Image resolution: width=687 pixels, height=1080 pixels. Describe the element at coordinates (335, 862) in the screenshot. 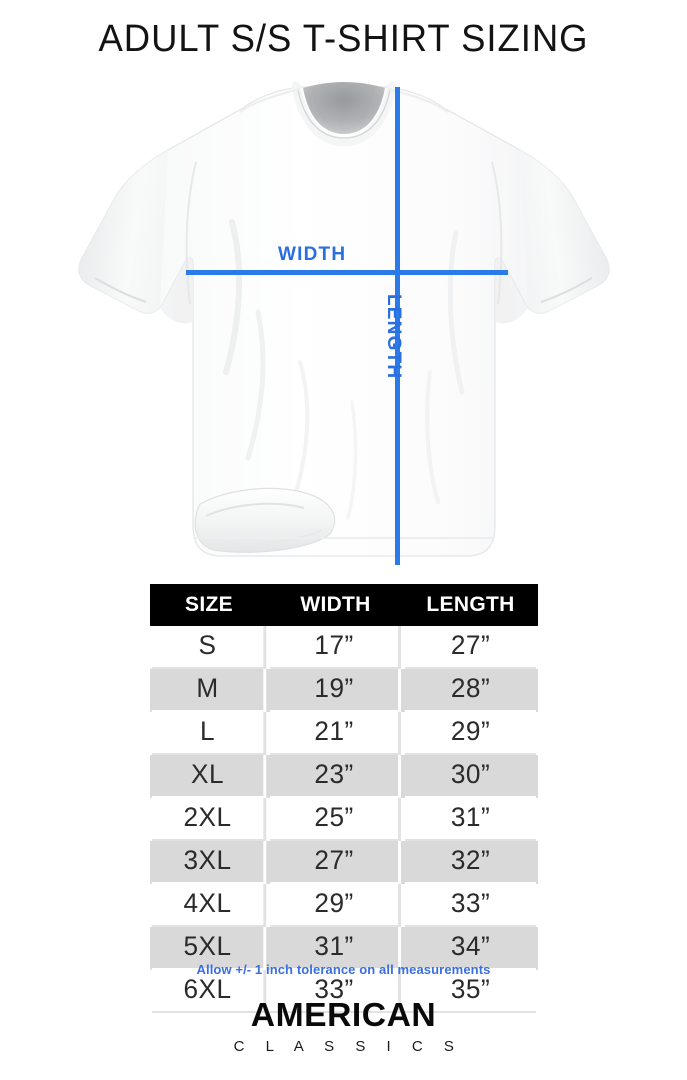

I see `cell-width: 27”` at that location.